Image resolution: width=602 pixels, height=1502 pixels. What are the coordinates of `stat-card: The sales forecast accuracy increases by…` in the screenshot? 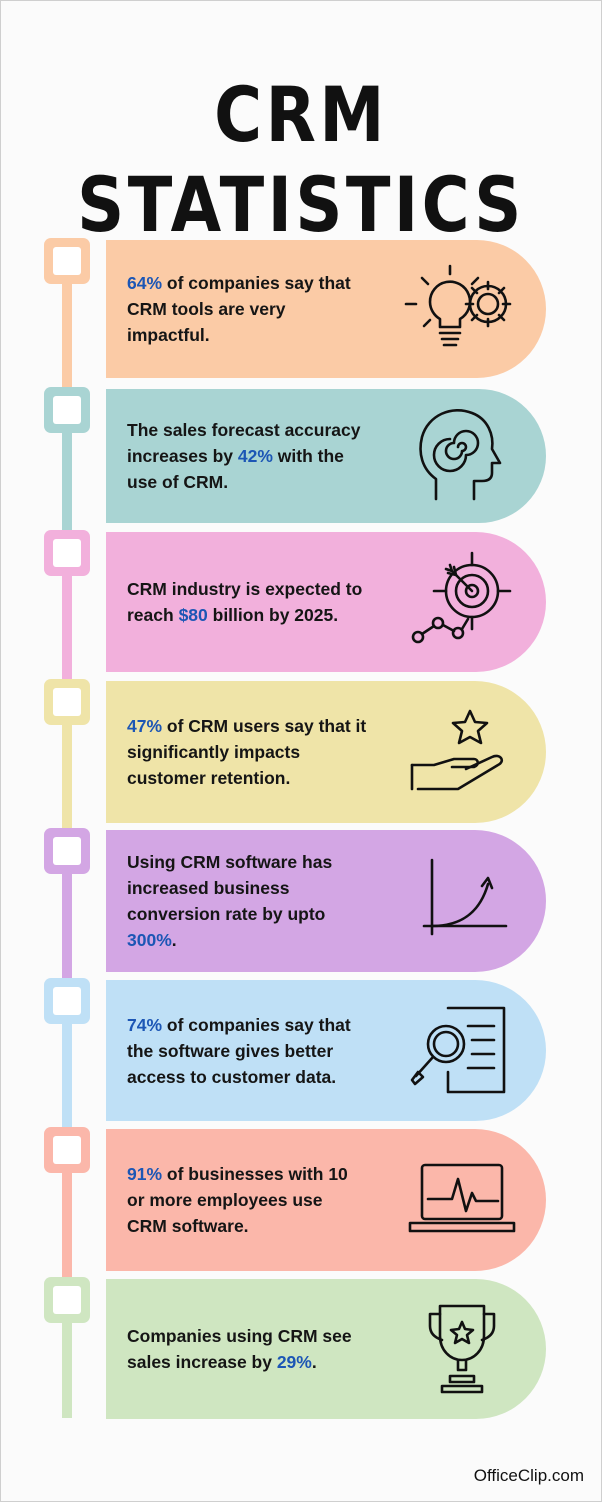 It's located at (326, 456).